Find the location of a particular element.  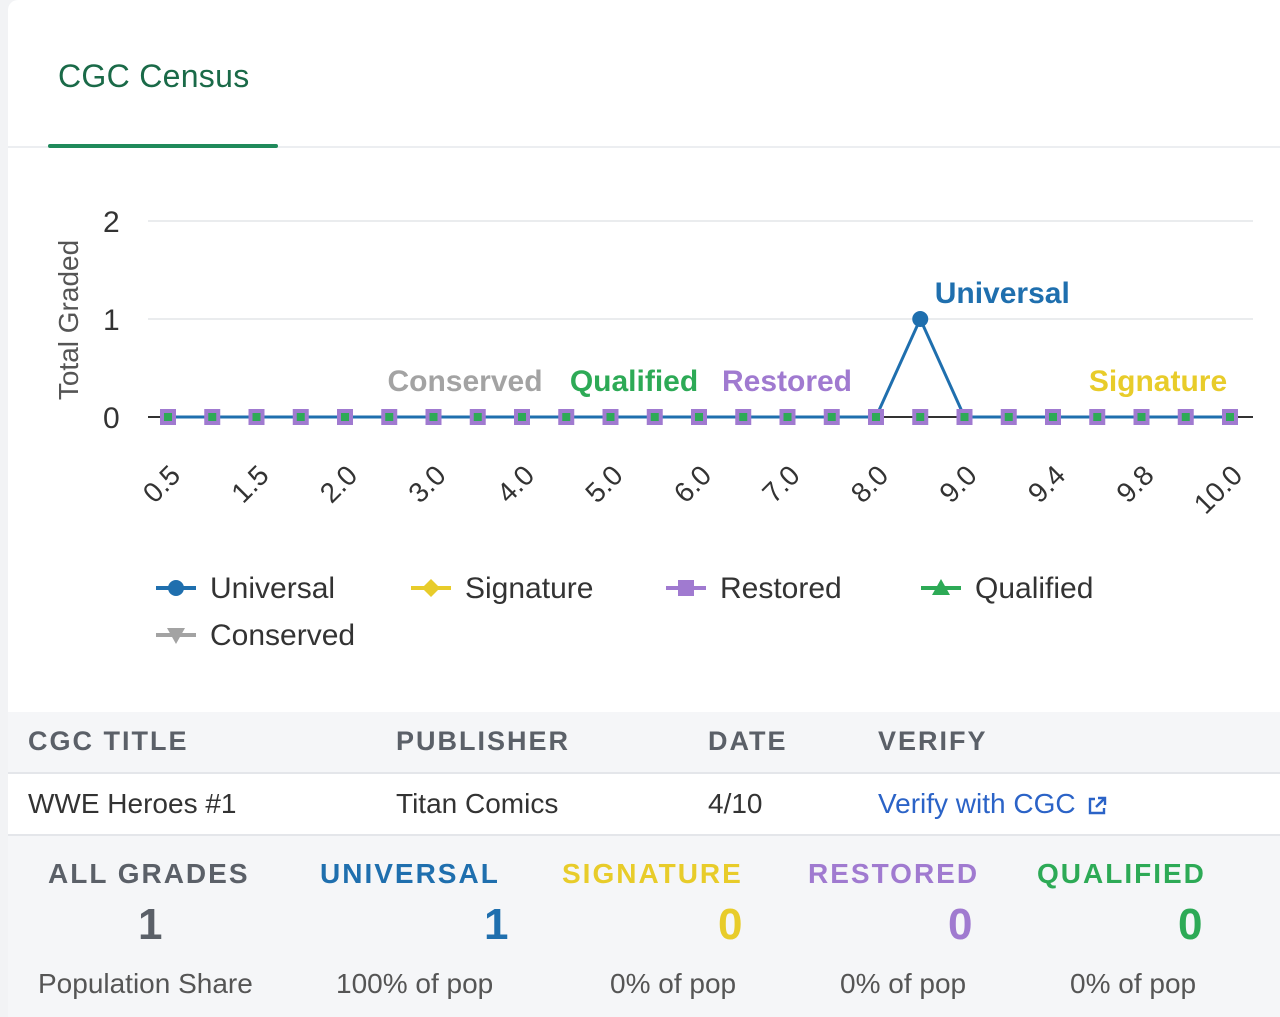

x-tick-label: 8.0 is located at coordinates (869, 483).